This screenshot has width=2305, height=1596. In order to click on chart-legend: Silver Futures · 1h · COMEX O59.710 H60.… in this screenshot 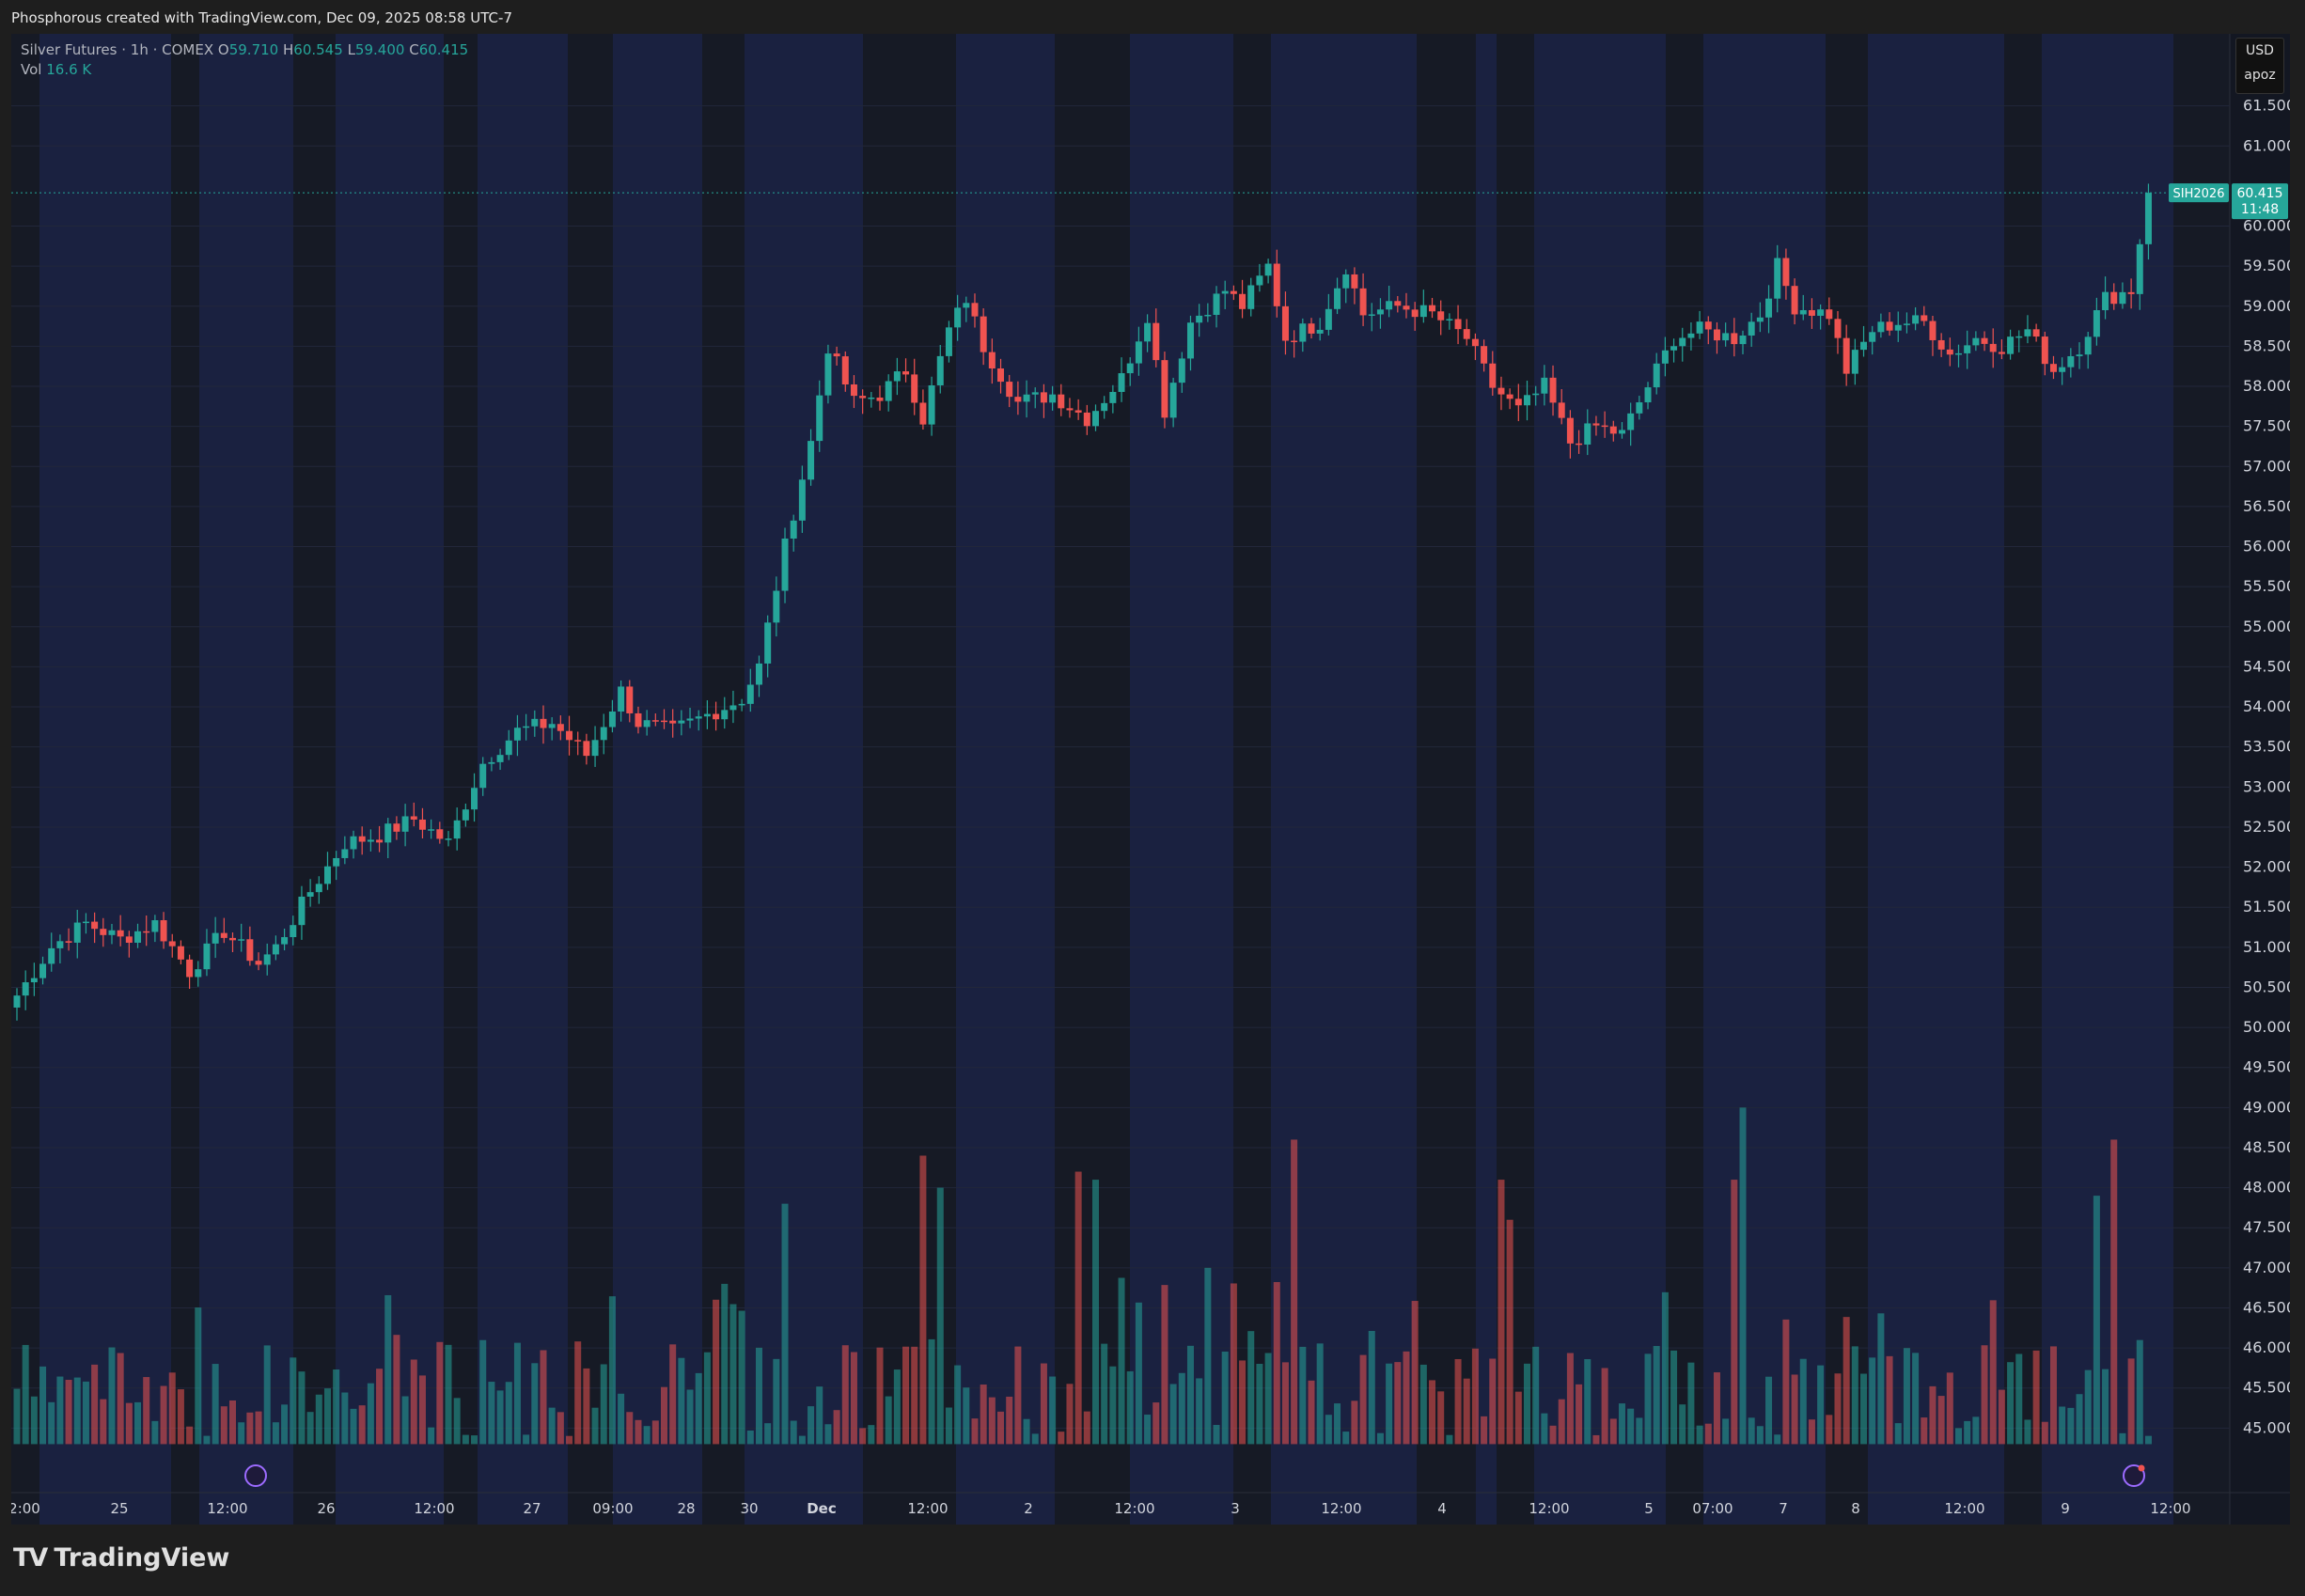, I will do `click(244, 60)`.